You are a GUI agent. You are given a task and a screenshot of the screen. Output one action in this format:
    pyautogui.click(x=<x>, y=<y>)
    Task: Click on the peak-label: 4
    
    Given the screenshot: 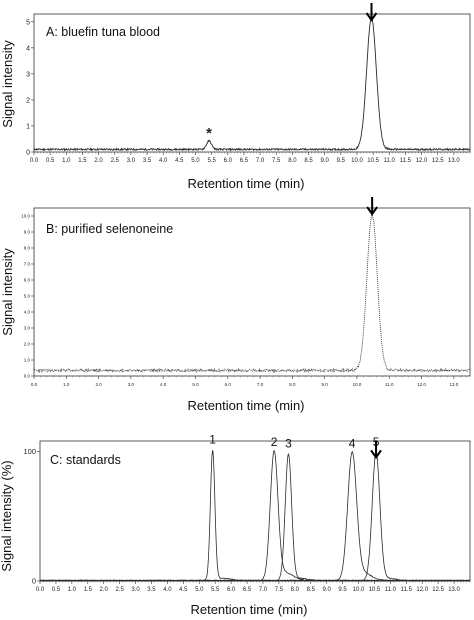 What is the action you would take?
    pyautogui.click(x=352, y=443)
    